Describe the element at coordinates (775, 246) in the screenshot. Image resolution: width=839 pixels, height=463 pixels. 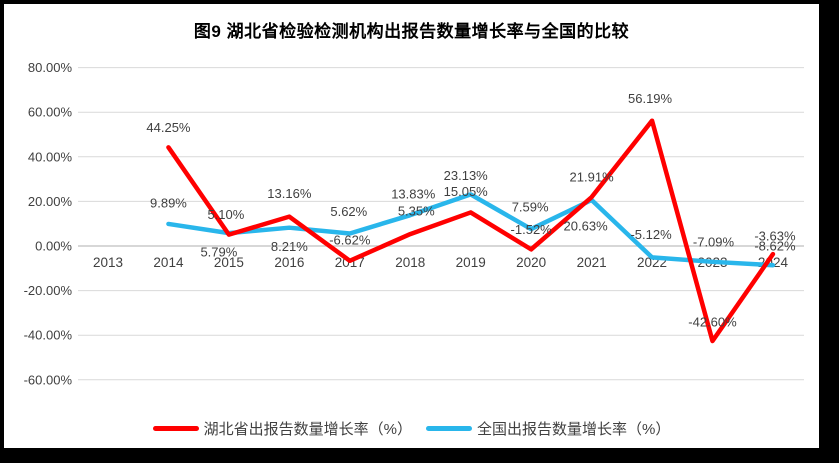
I see `data-label: -8.62%` at that location.